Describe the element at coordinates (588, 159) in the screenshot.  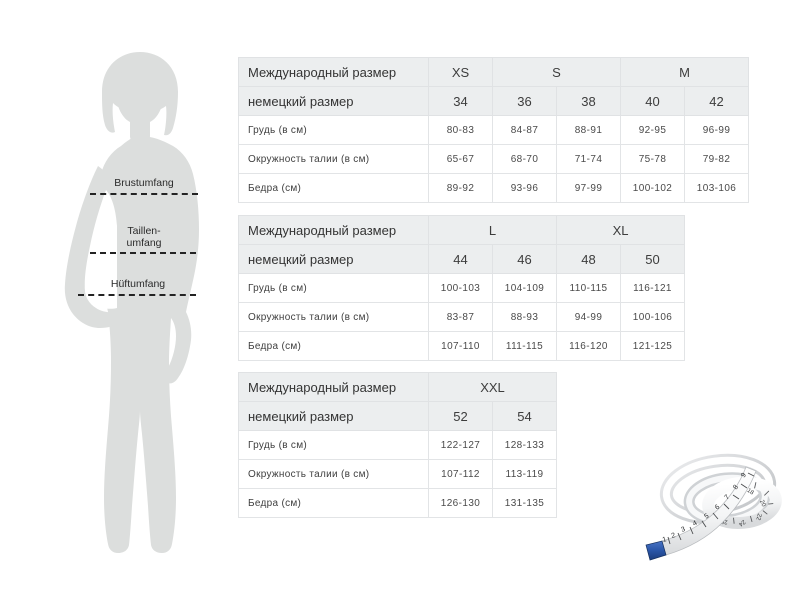
I see `measurement-value: 71-74` at that location.